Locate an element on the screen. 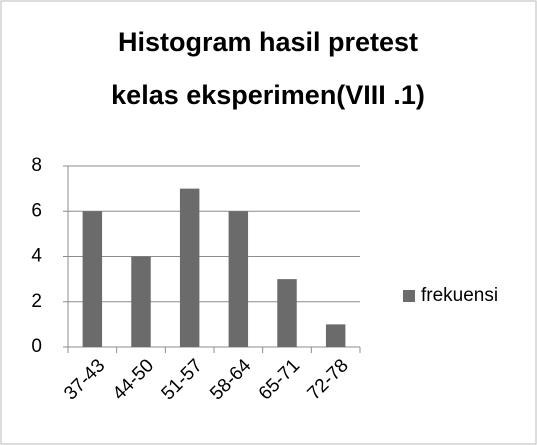 This screenshot has height=445, width=537. y-tick-label: 2 is located at coordinates (36, 301).